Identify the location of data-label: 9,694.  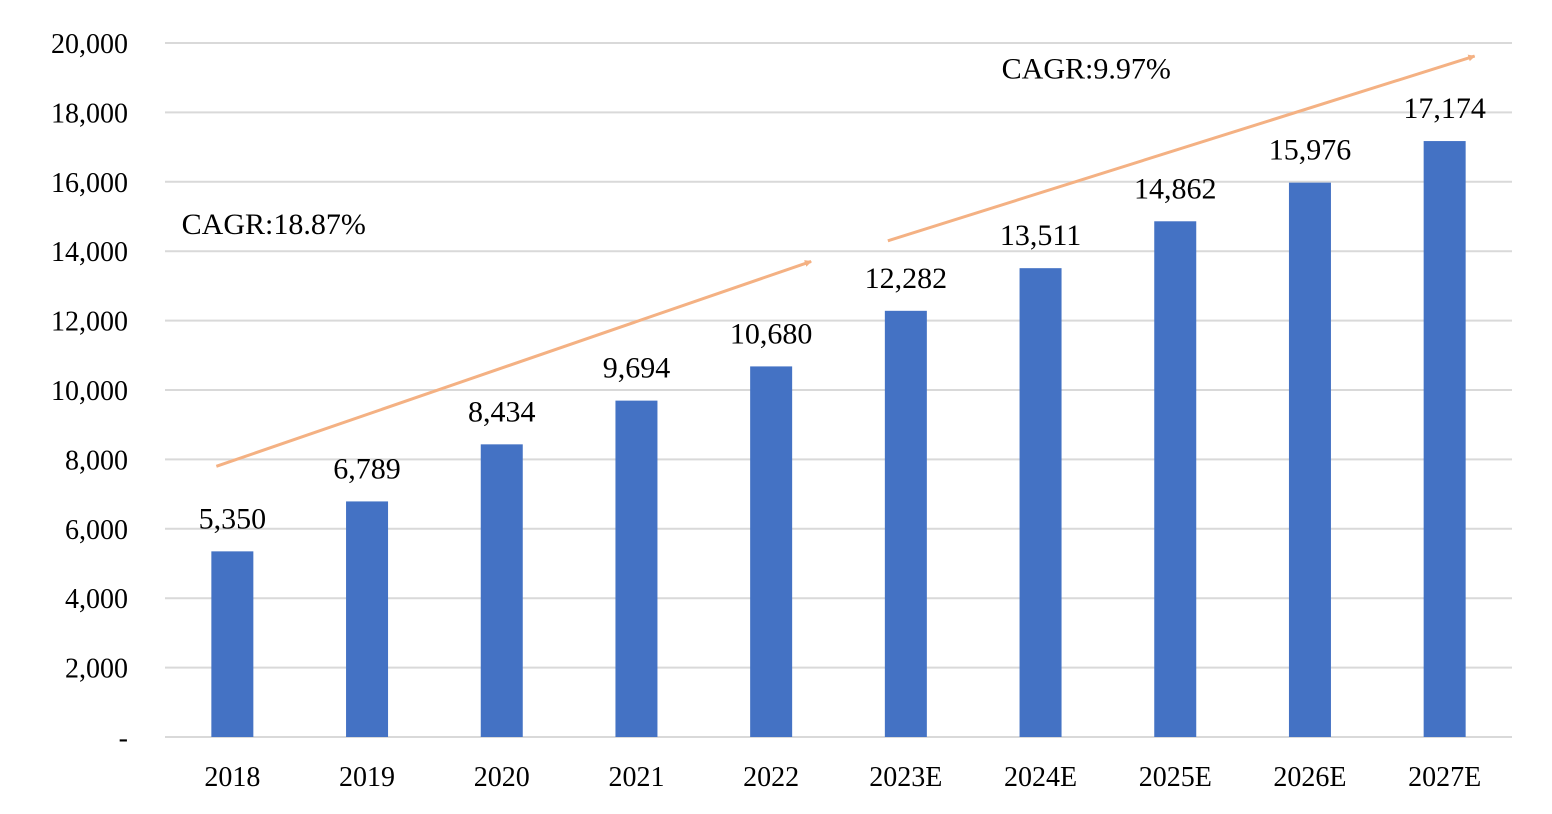
(637, 368).